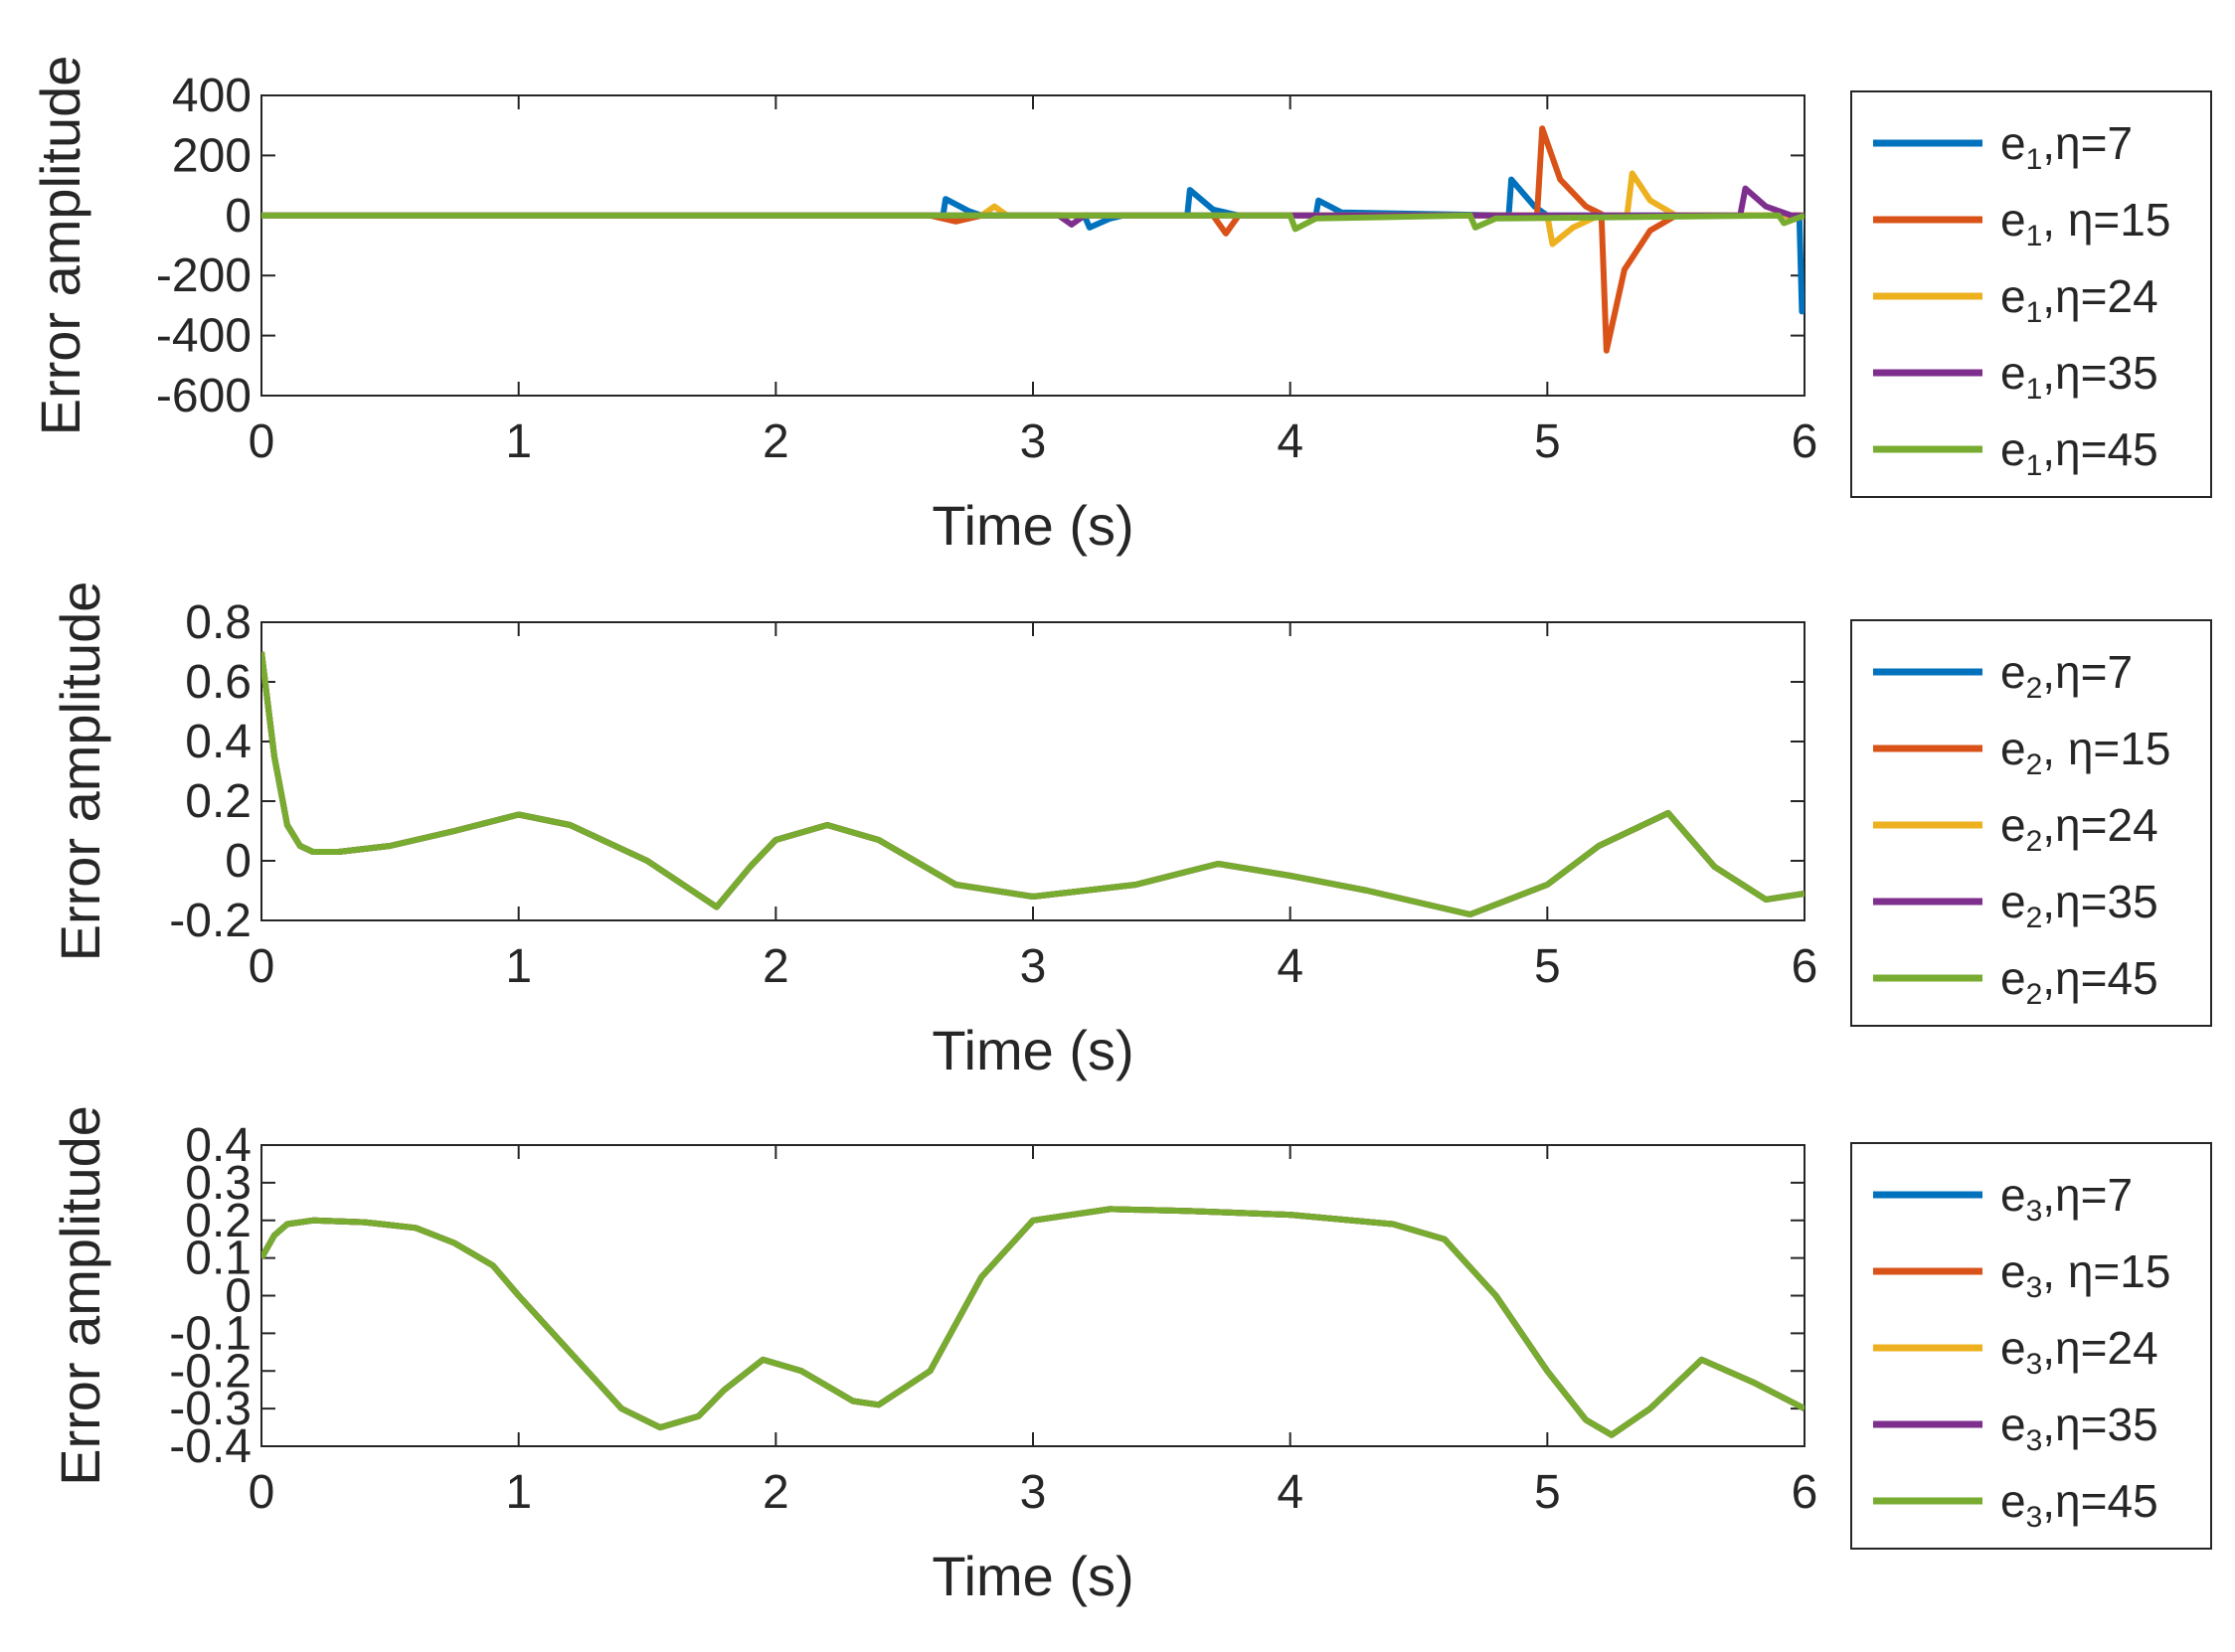  Describe the element at coordinates (210, 1409) in the screenshot. I see `y-tick-label: -0.3` at that location.